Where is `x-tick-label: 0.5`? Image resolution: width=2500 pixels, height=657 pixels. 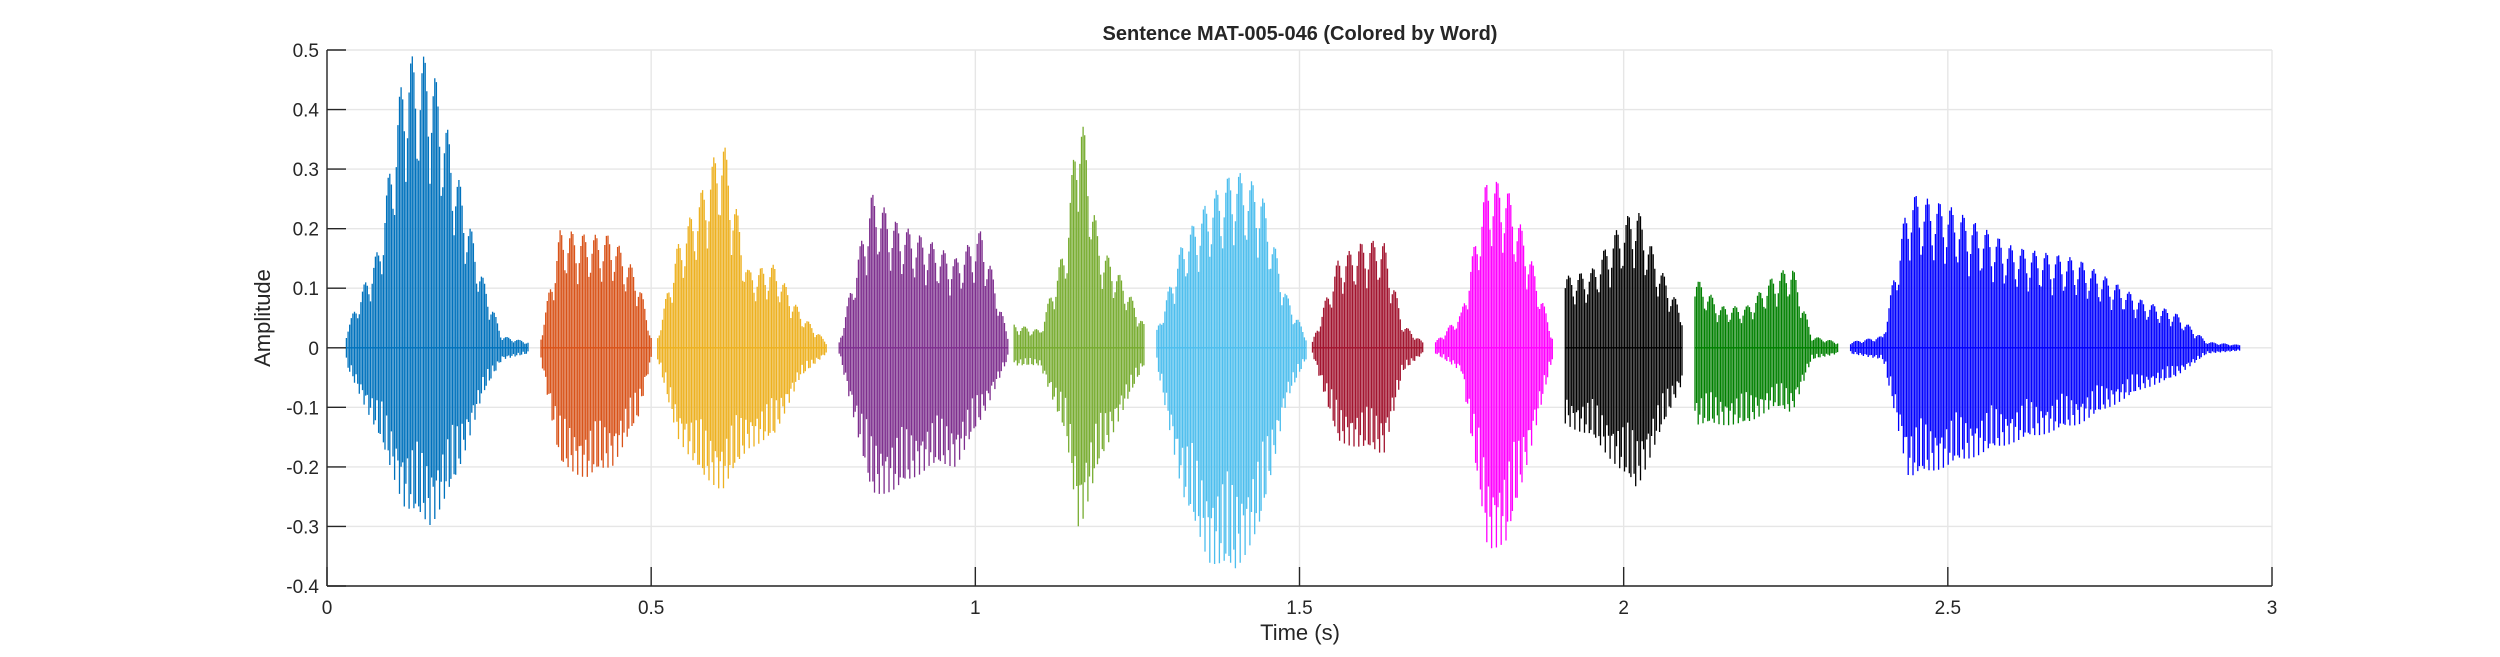 x-tick-label: 0.5 is located at coordinates (651, 608).